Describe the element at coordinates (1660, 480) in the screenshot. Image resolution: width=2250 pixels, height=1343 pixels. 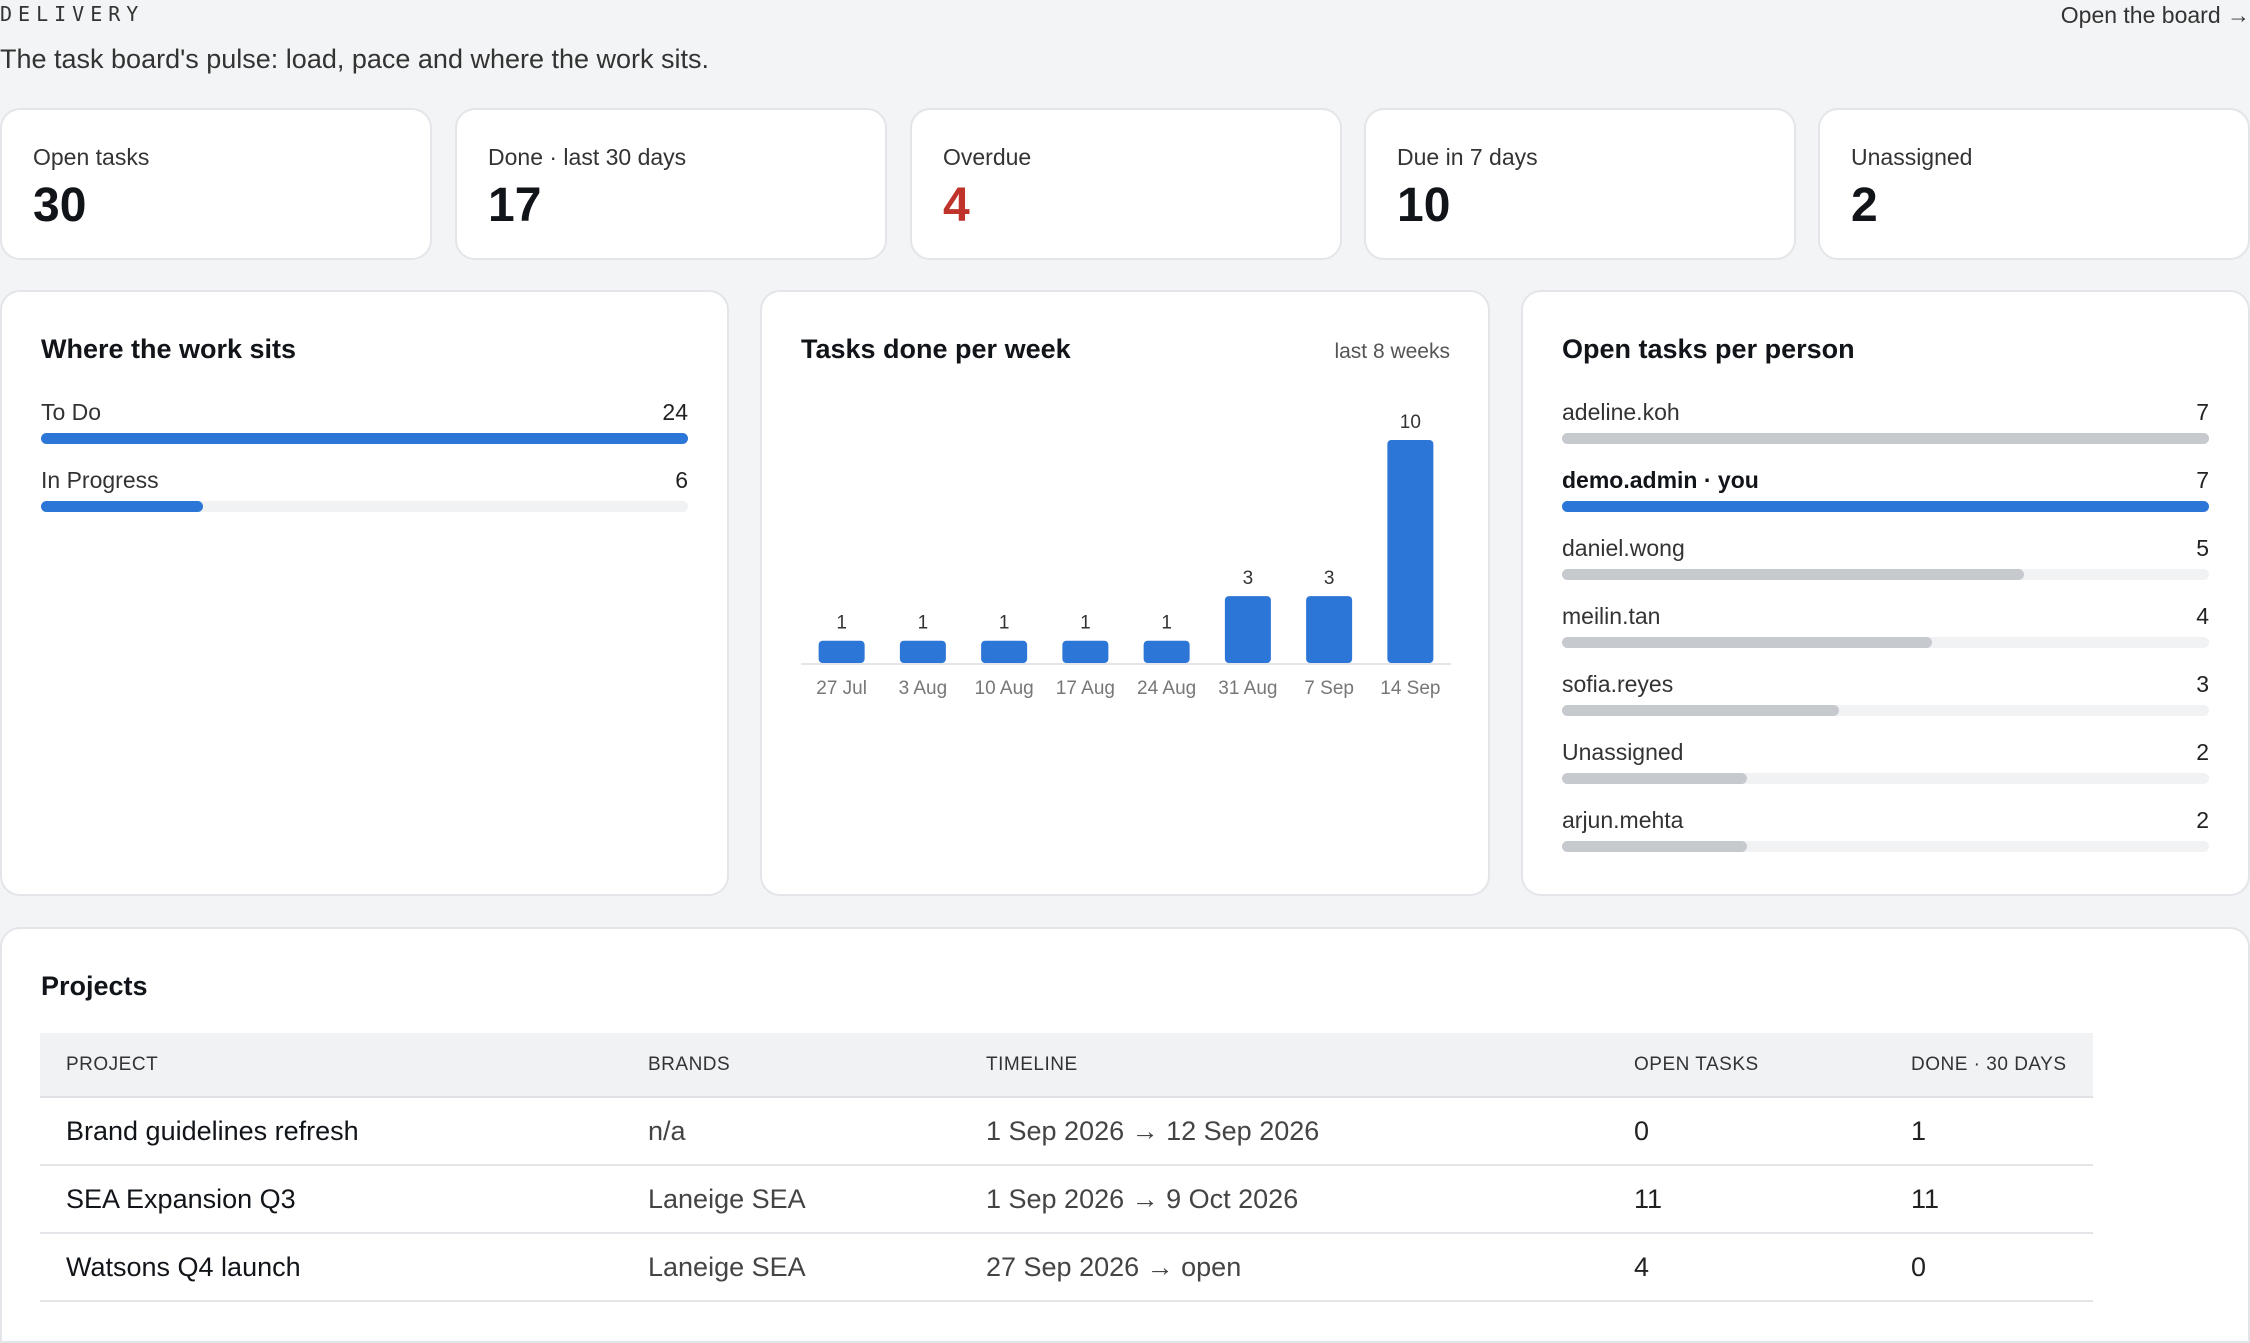
I see `bar-row-label: demo.admin · you` at that location.